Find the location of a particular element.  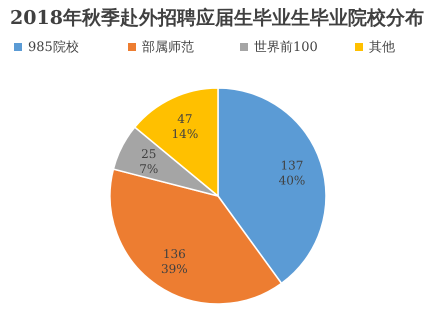

chart-title: 2018年秋季赴外招聘应届生毕业生毕业院校分布 is located at coordinates (217, 18).